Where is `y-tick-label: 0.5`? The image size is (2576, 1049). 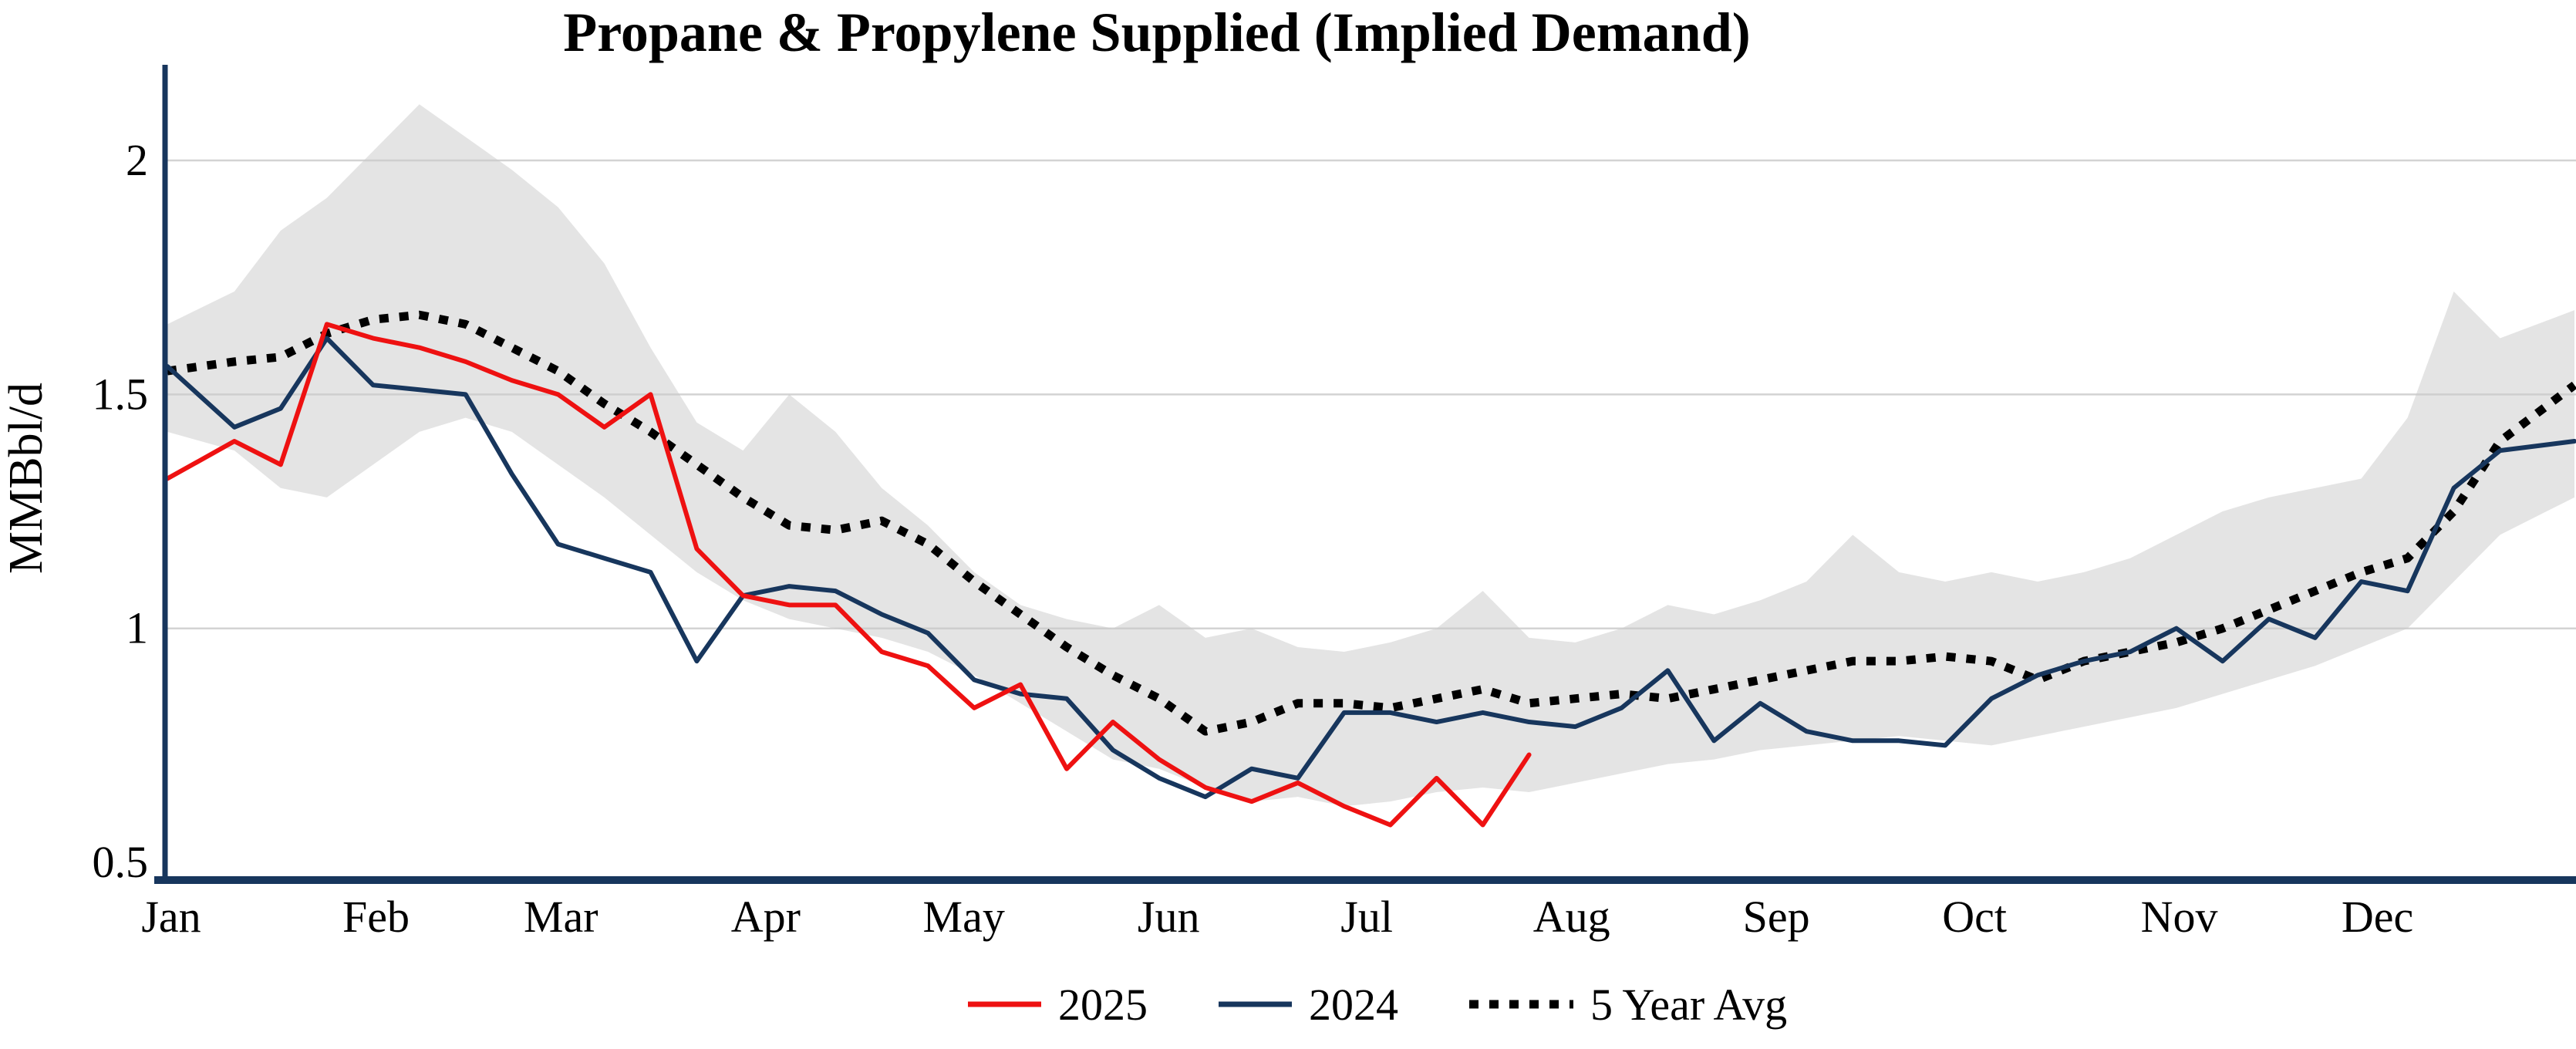 y-tick-label: 0.5 is located at coordinates (121, 862).